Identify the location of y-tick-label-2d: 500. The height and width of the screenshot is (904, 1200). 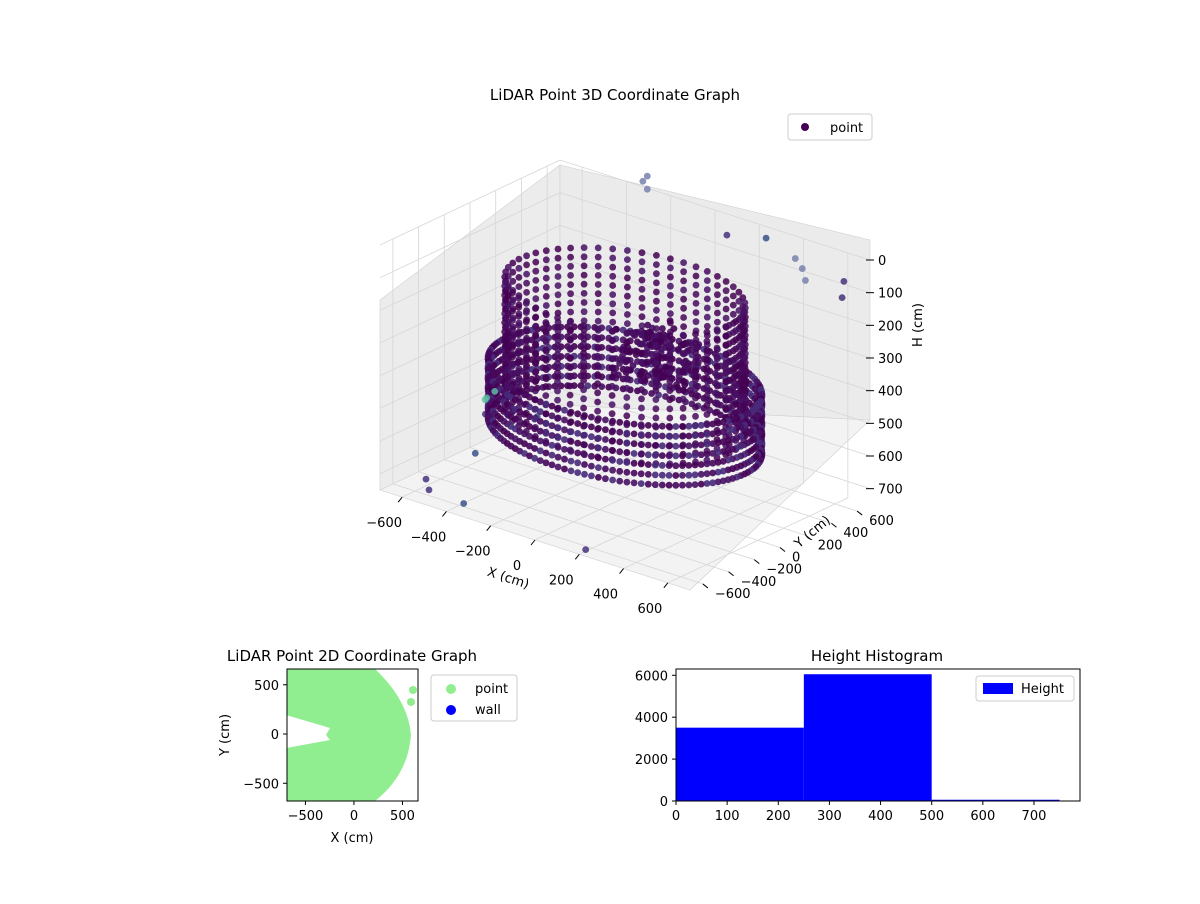
(266, 686).